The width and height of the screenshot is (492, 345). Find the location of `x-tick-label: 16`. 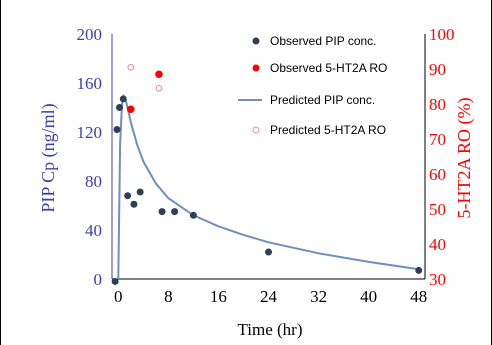

x-tick-label: 16 is located at coordinates (218, 296).